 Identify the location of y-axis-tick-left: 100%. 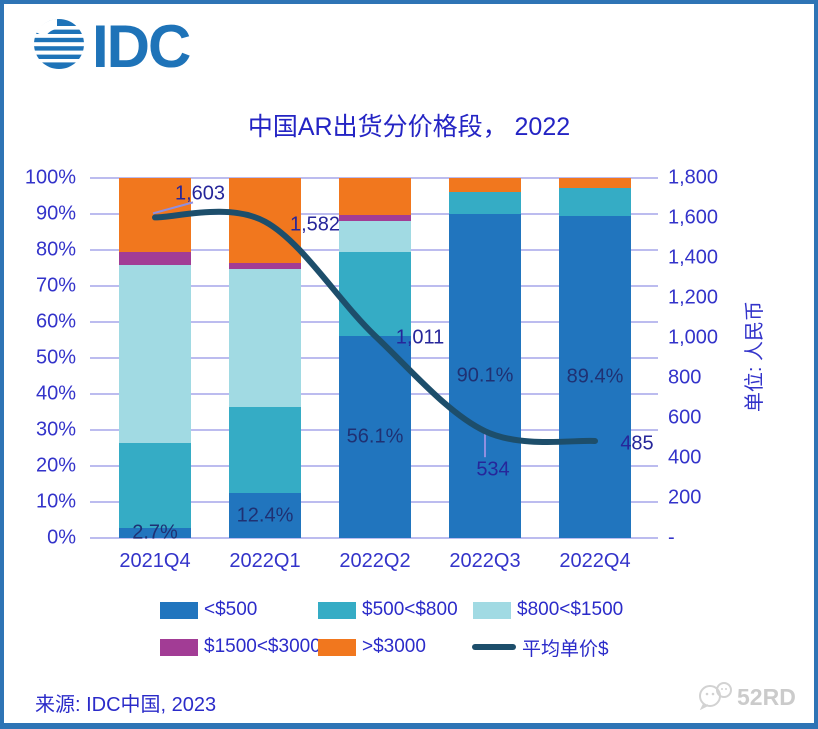
(50, 177).